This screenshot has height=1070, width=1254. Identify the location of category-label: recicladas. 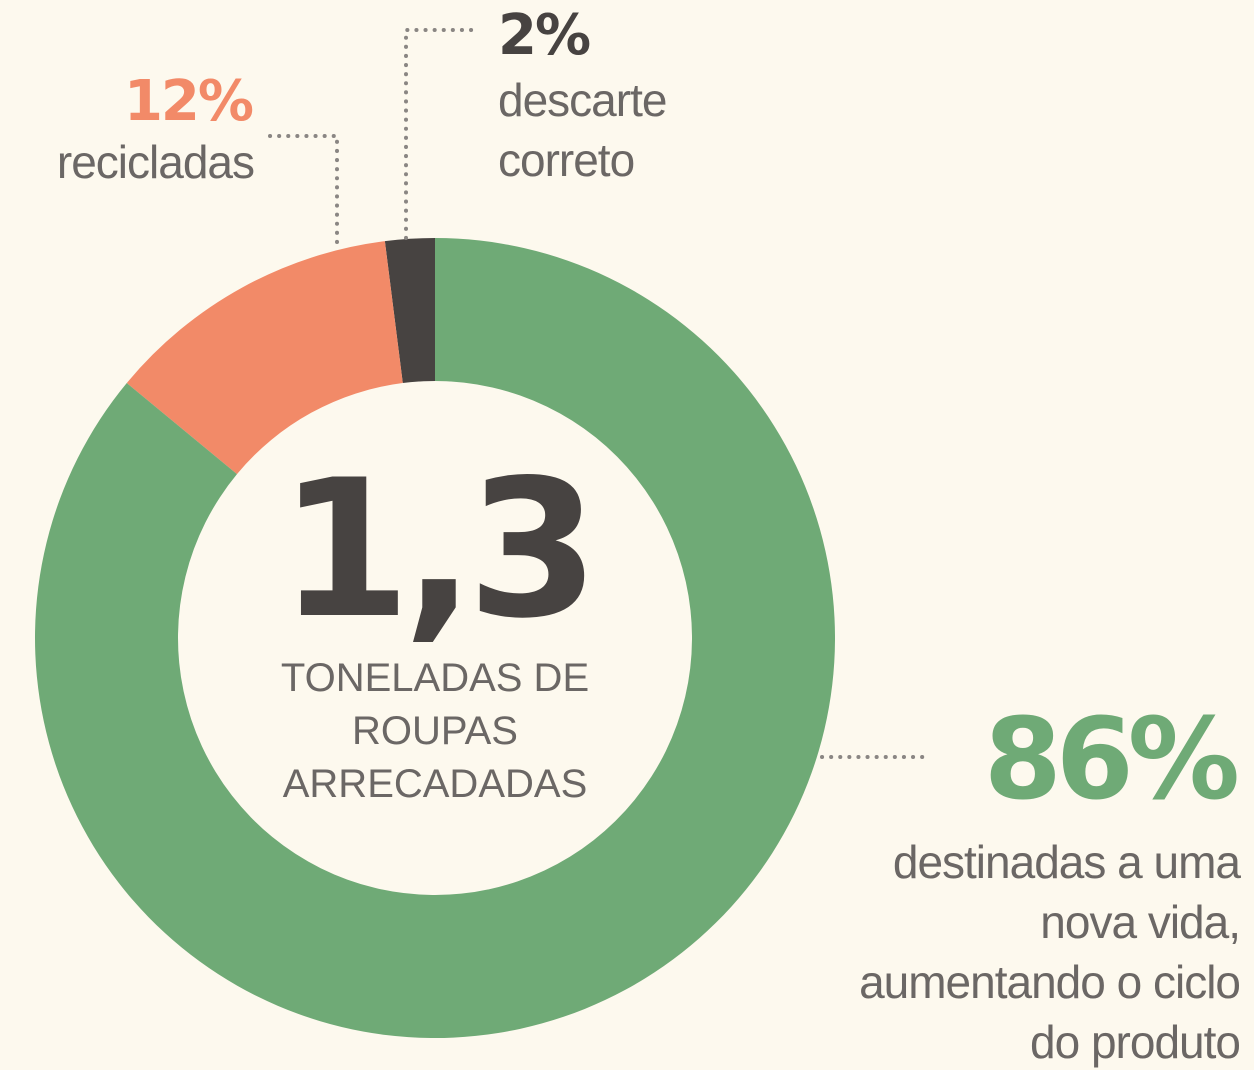
(155, 162).